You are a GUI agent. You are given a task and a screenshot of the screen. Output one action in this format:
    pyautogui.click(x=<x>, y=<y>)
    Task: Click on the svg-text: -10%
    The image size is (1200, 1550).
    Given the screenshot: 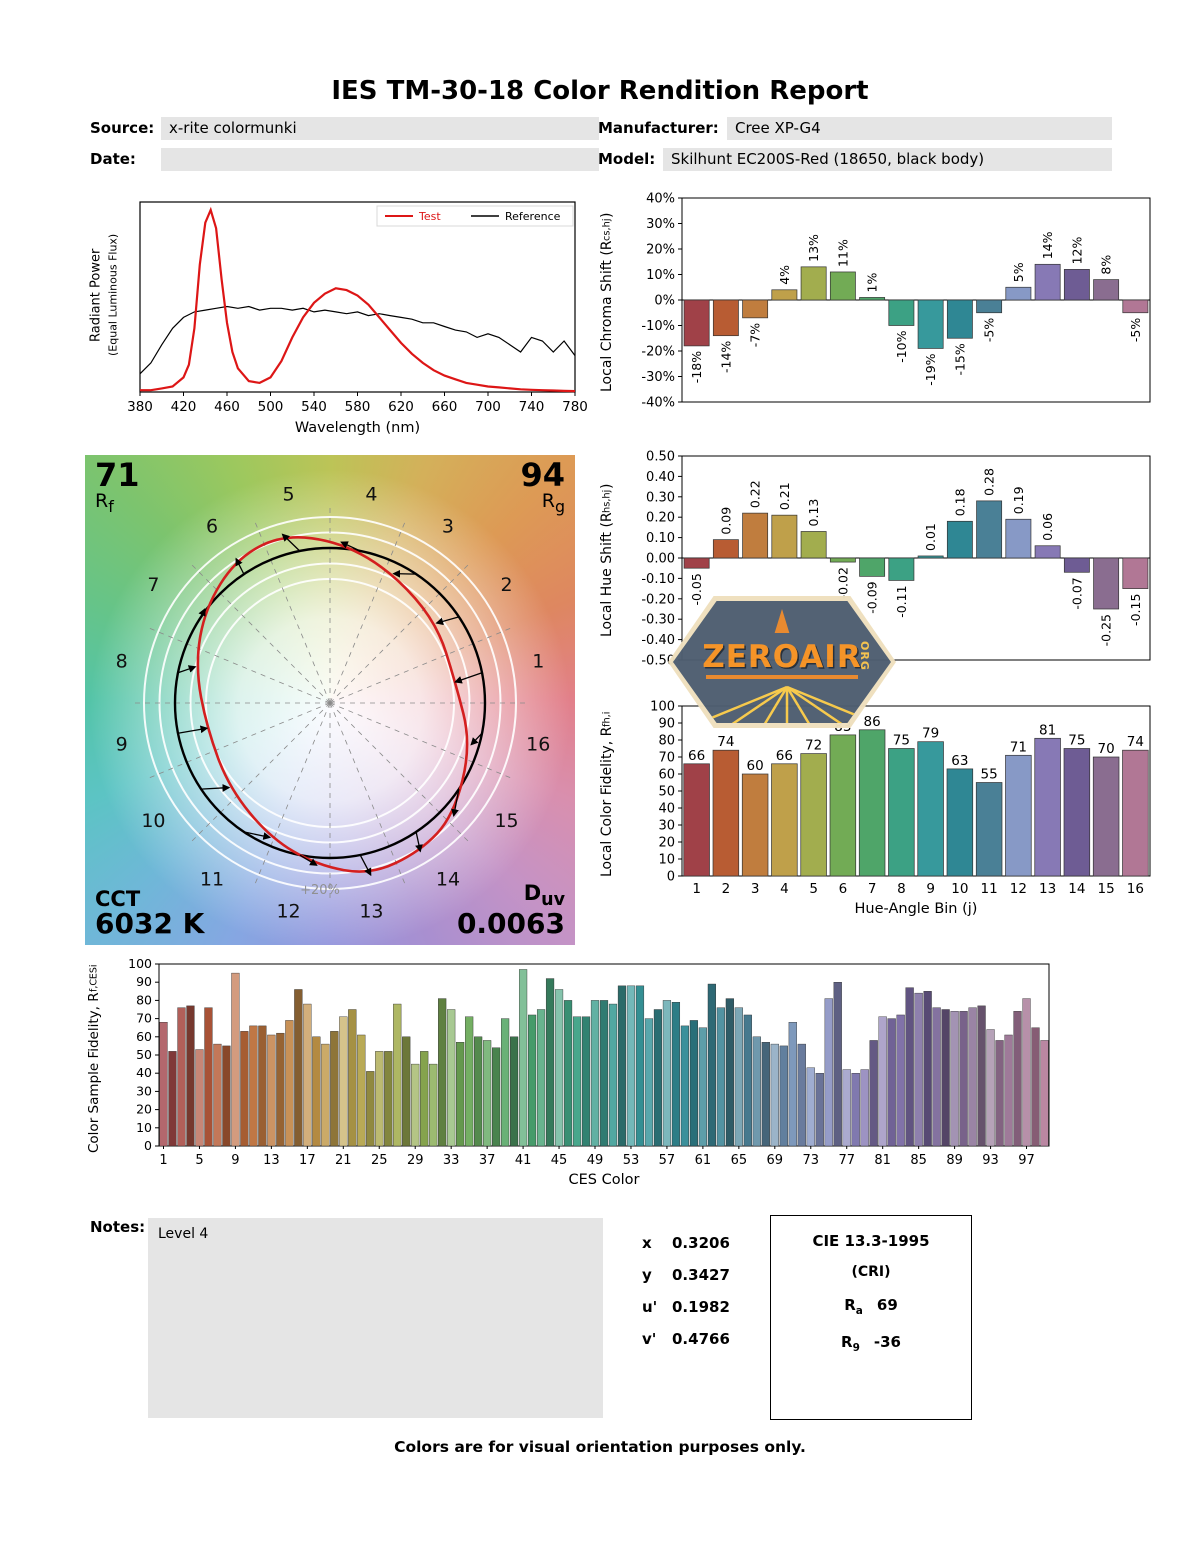 What is the action you would take?
    pyautogui.click(x=901, y=346)
    